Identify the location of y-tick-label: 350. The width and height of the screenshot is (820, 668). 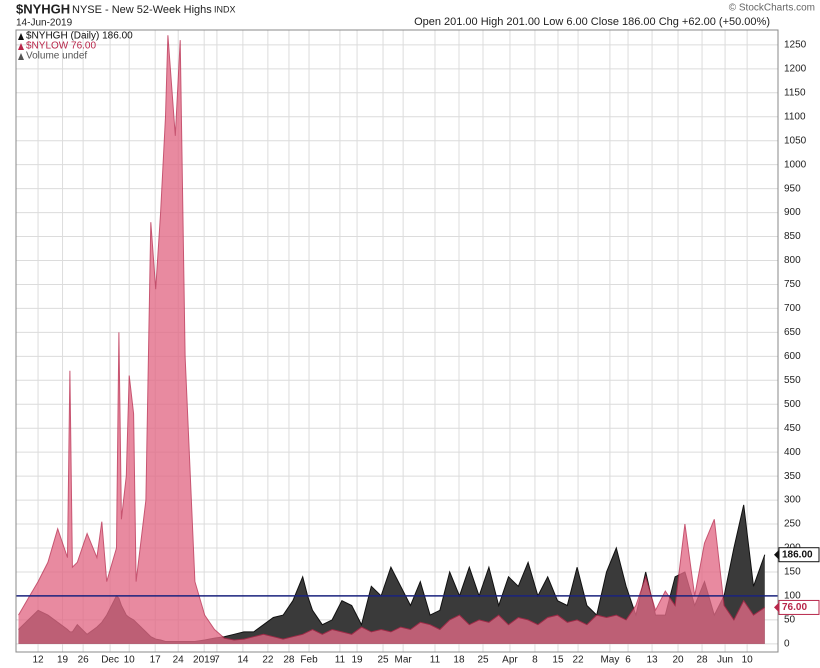
(792, 476).